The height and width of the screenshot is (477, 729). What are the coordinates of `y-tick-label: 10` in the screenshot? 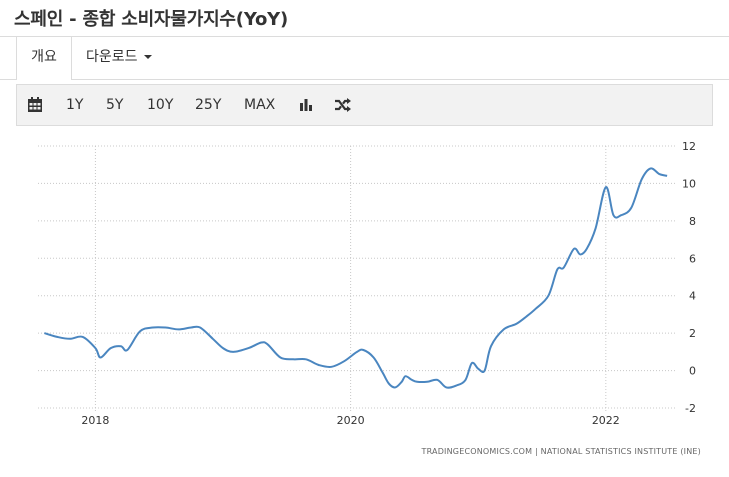 It's located at (689, 183).